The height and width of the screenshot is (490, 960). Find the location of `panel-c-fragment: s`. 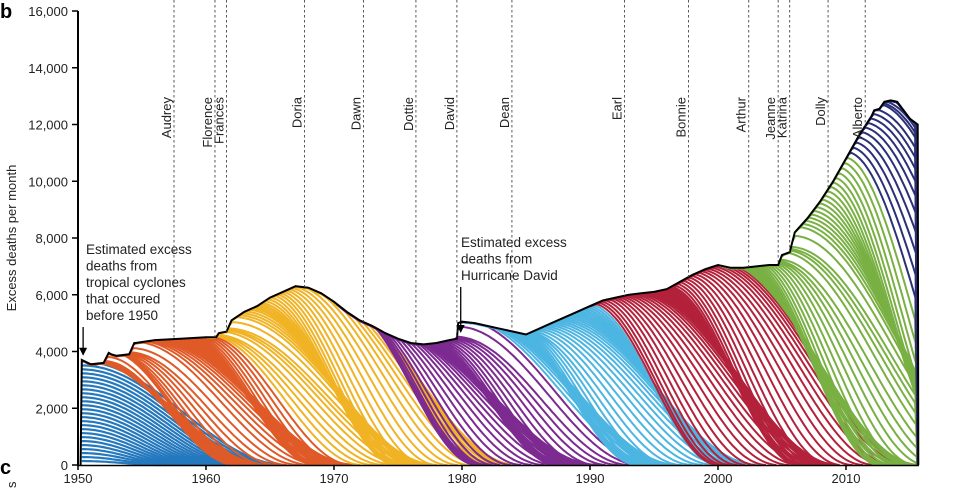

panel-c-fragment: s is located at coordinates (11, 484).